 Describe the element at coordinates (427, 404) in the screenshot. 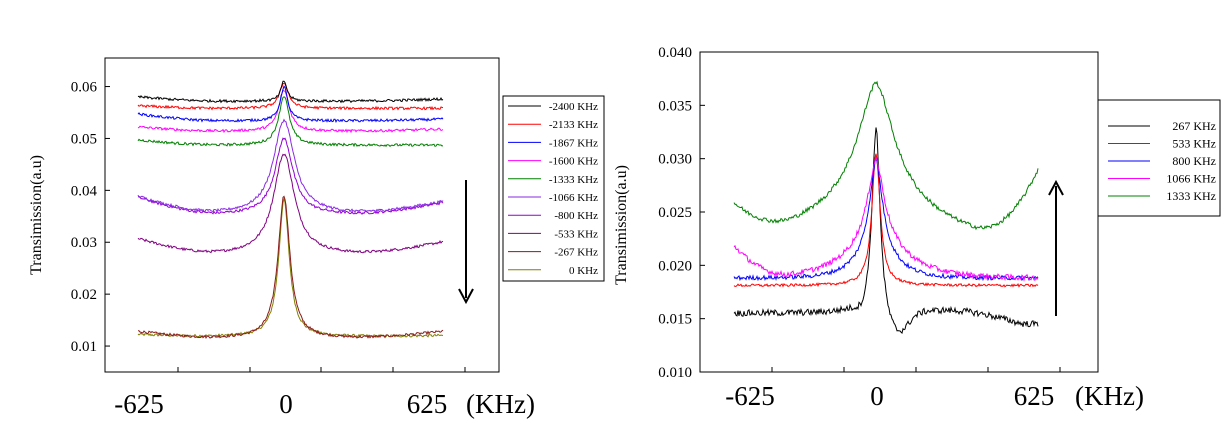

I see `left-x-tick-label: 625` at that location.